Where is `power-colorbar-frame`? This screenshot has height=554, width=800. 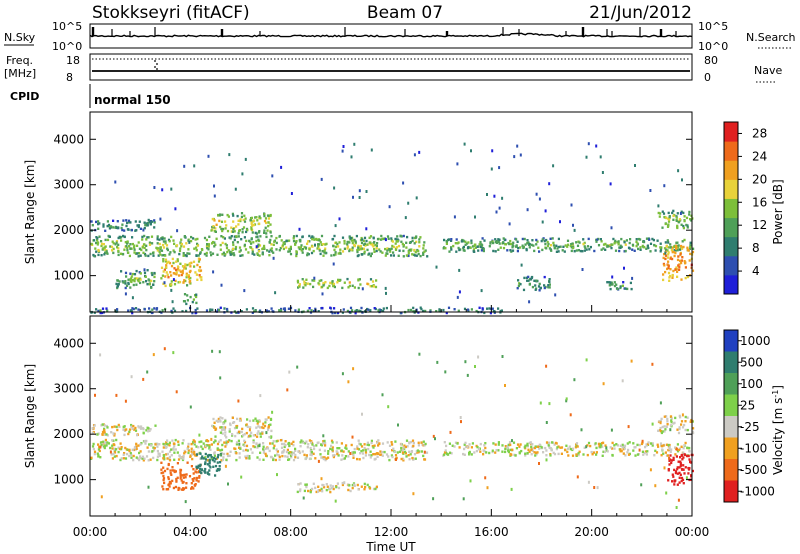 power-colorbar-frame is located at coordinates (731, 208).